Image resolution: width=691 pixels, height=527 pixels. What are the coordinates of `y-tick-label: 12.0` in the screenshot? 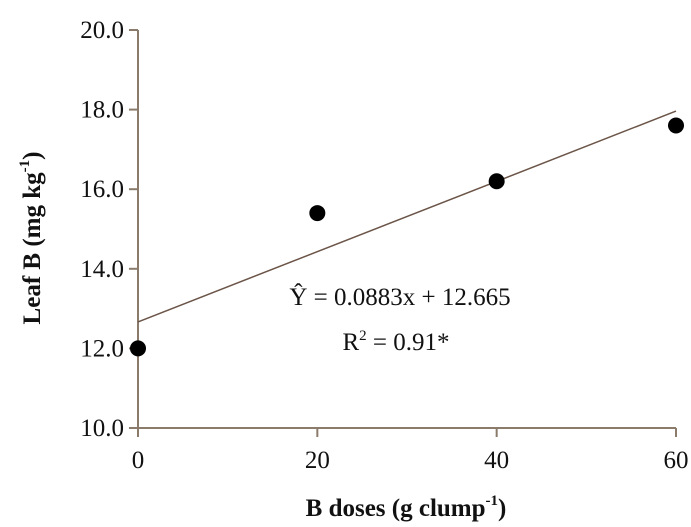 It's located at (102, 348).